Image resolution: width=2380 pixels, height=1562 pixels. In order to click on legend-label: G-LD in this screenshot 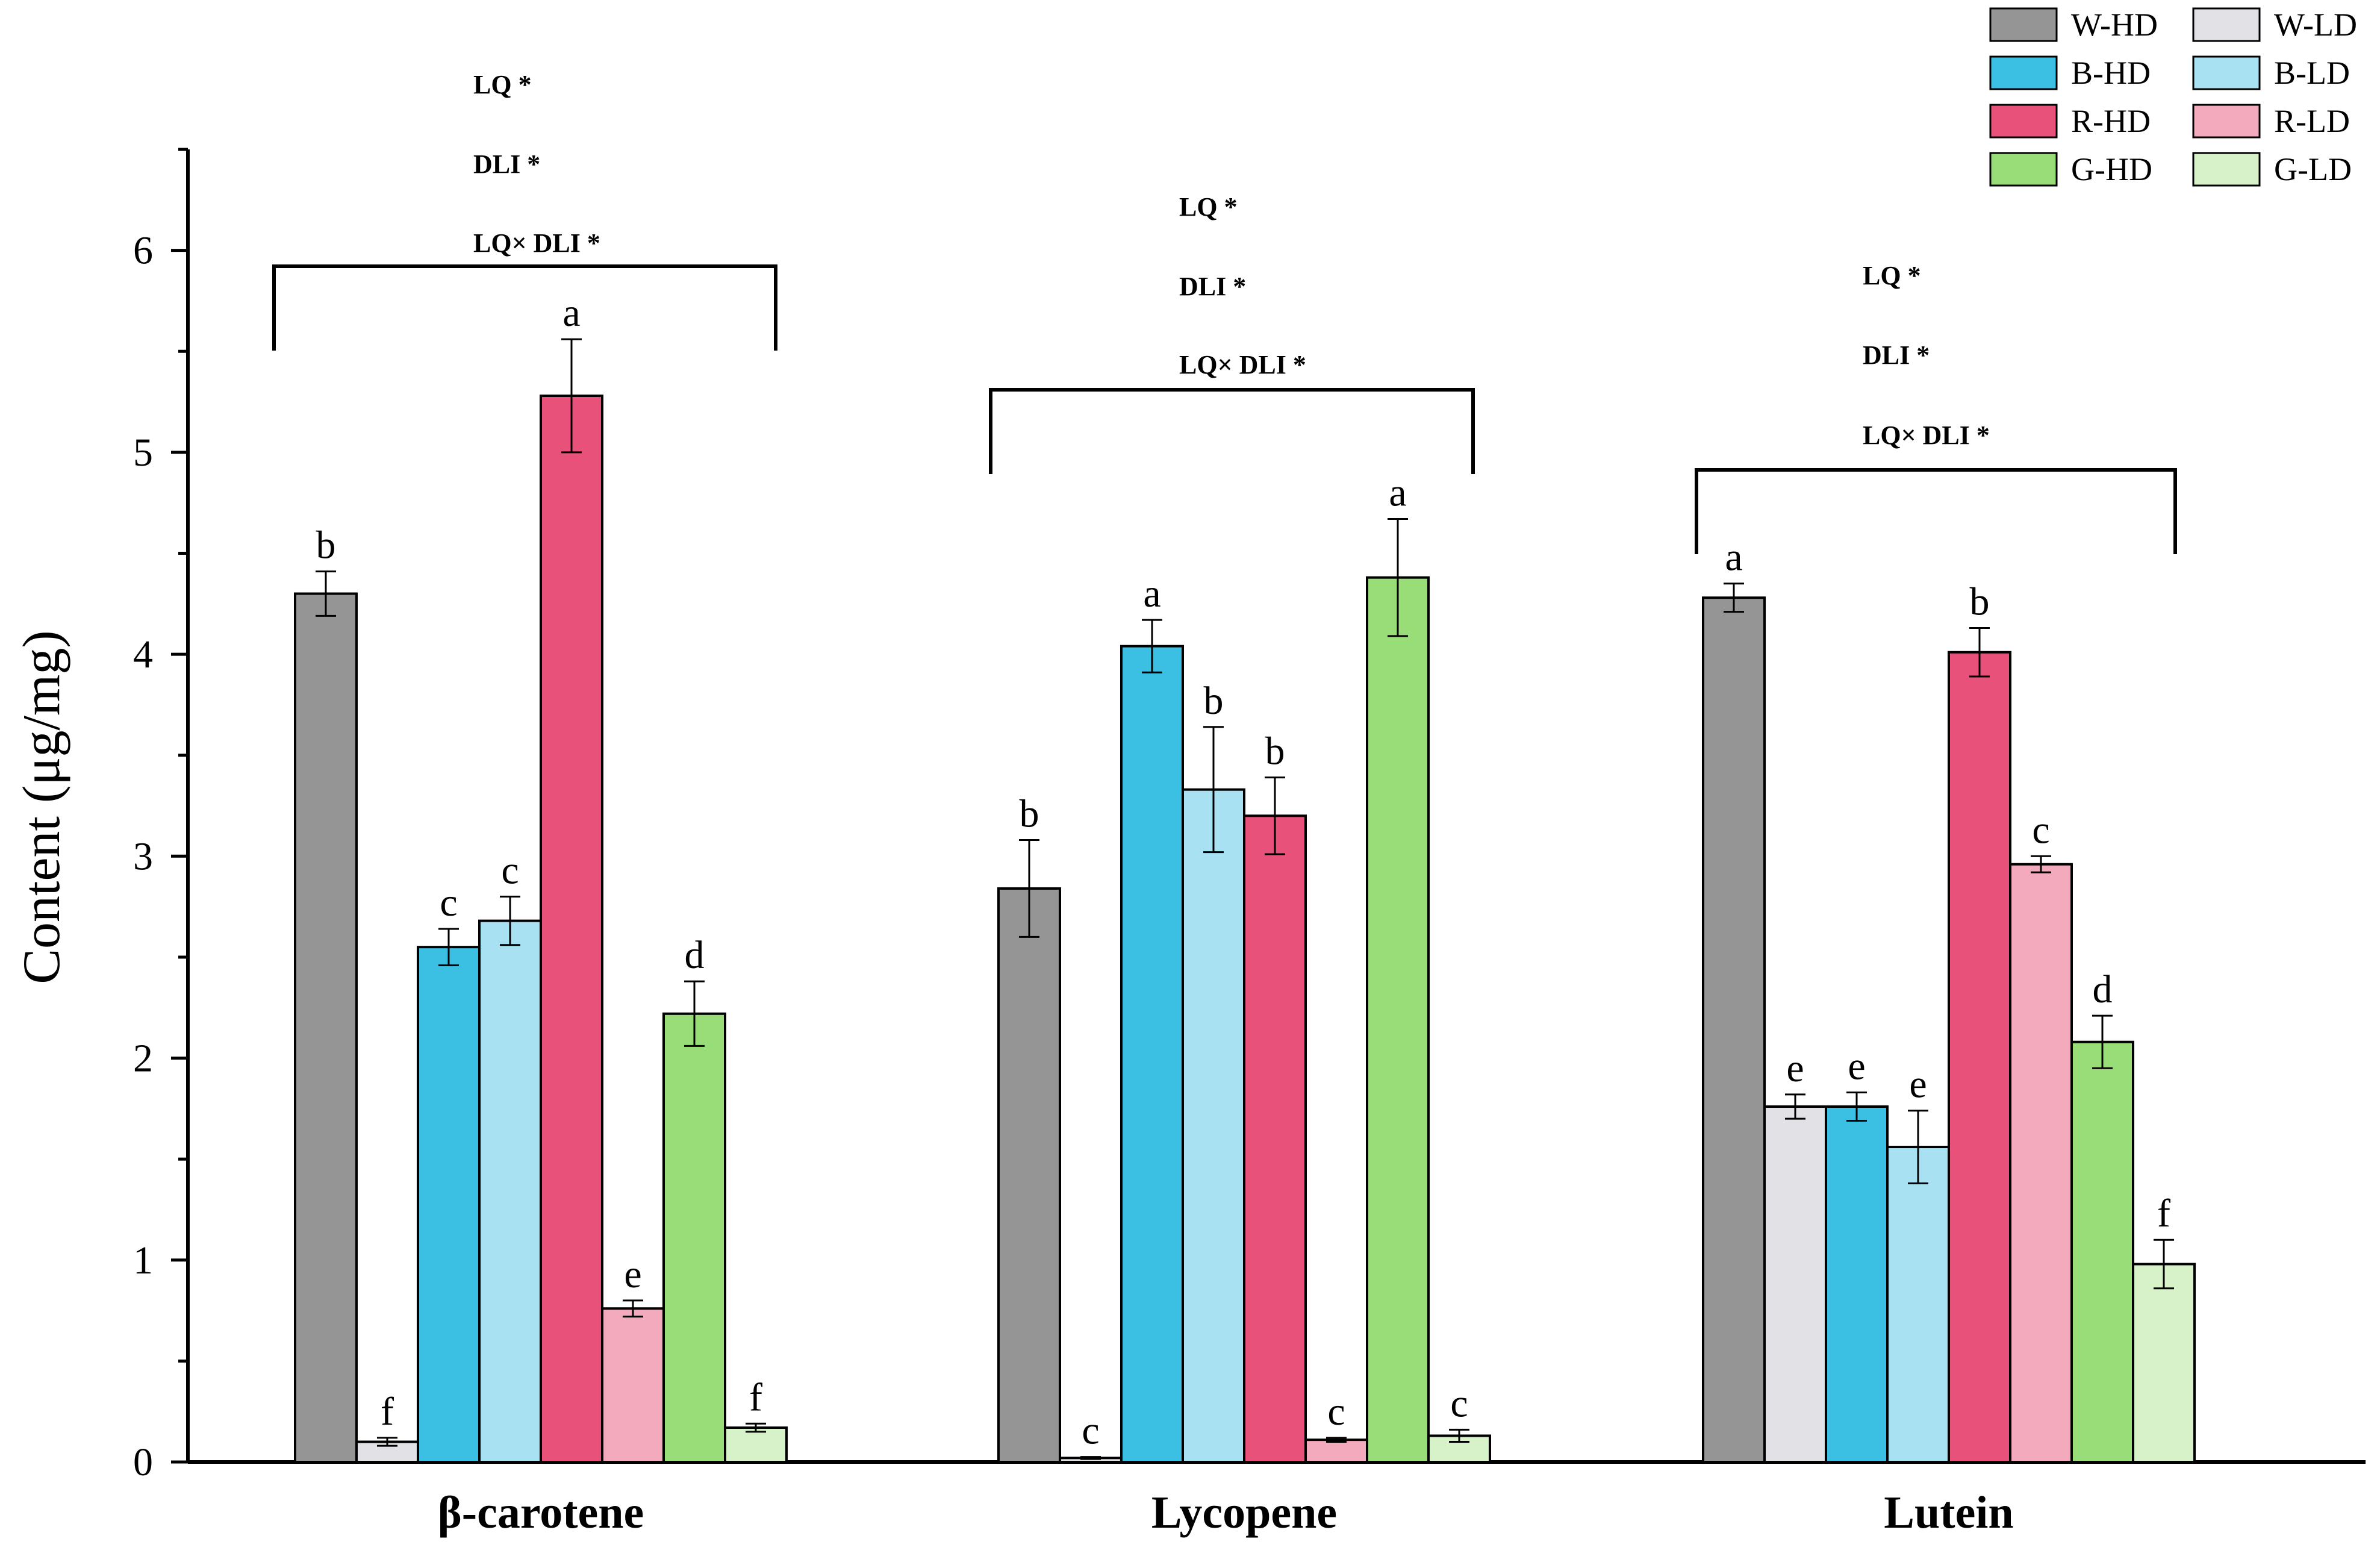, I will do `click(2313, 169)`.